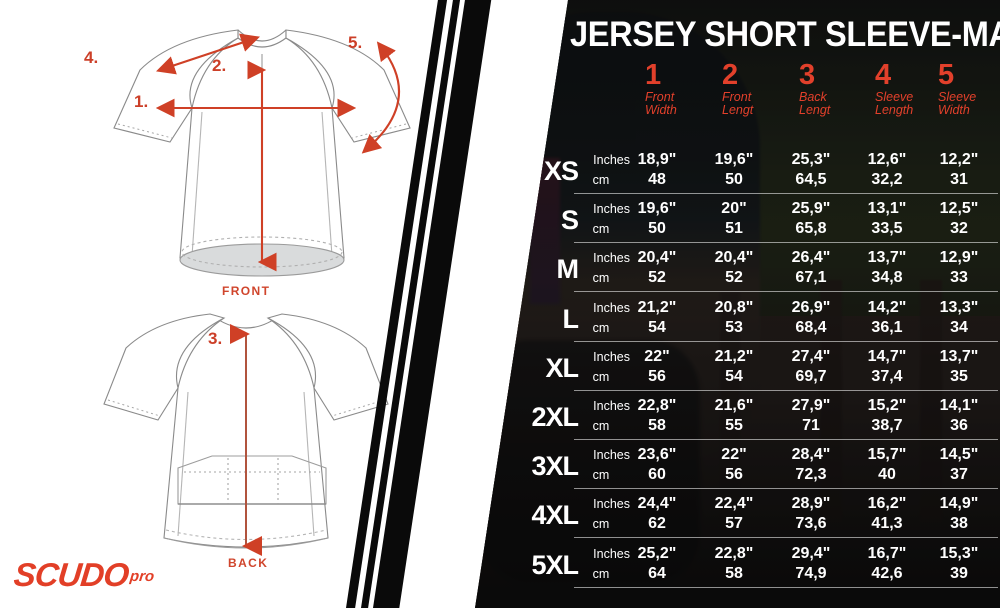 This screenshot has width=1000, height=608. What do you see at coordinates (657, 465) in the screenshot?
I see `measurement-cell: 23,6" 60` at bounding box center [657, 465].